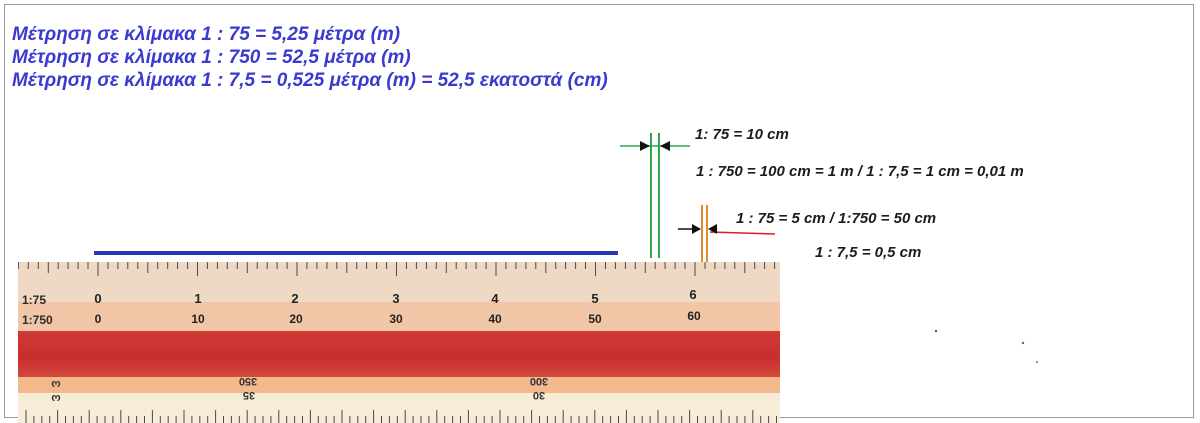  I want to click on orange-arrow-right, so click(712, 229).